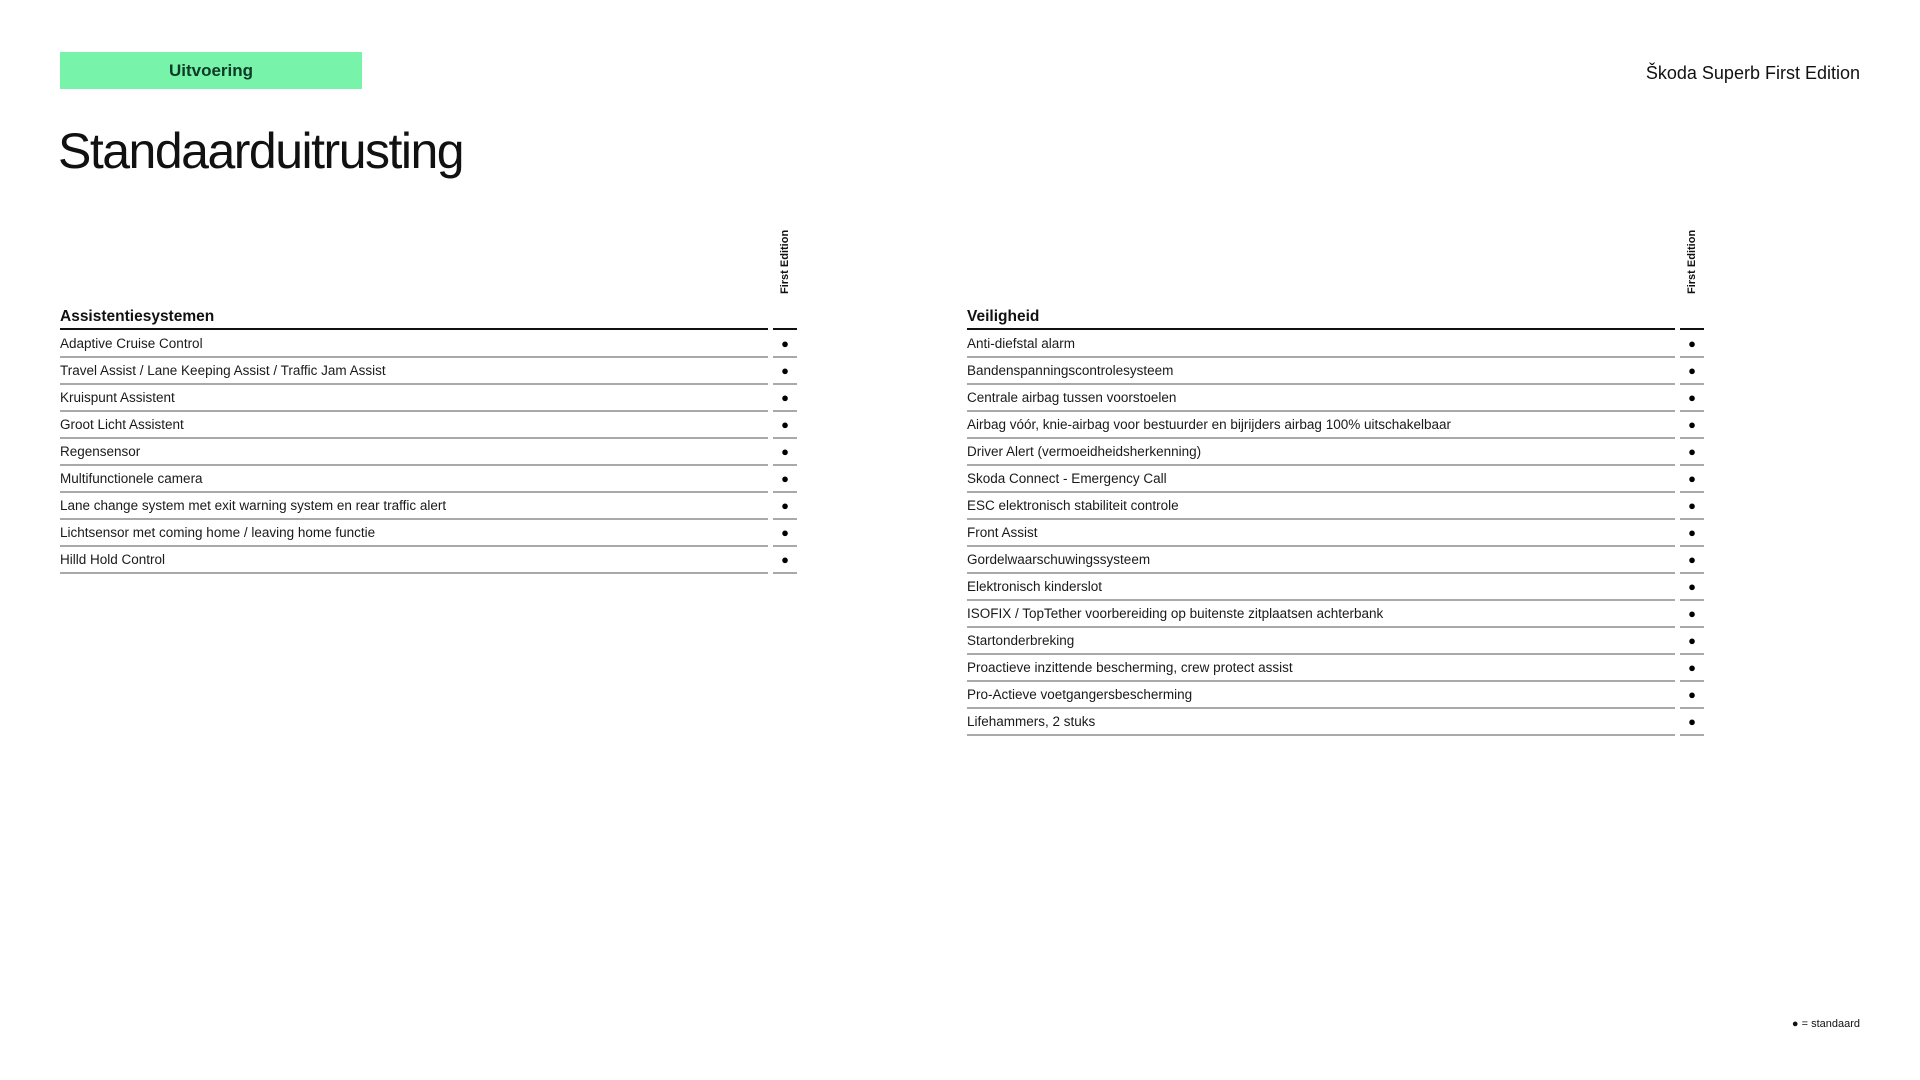  What do you see at coordinates (414, 344) in the screenshot?
I see `feature-label: Adaptive Cruise Control` at bounding box center [414, 344].